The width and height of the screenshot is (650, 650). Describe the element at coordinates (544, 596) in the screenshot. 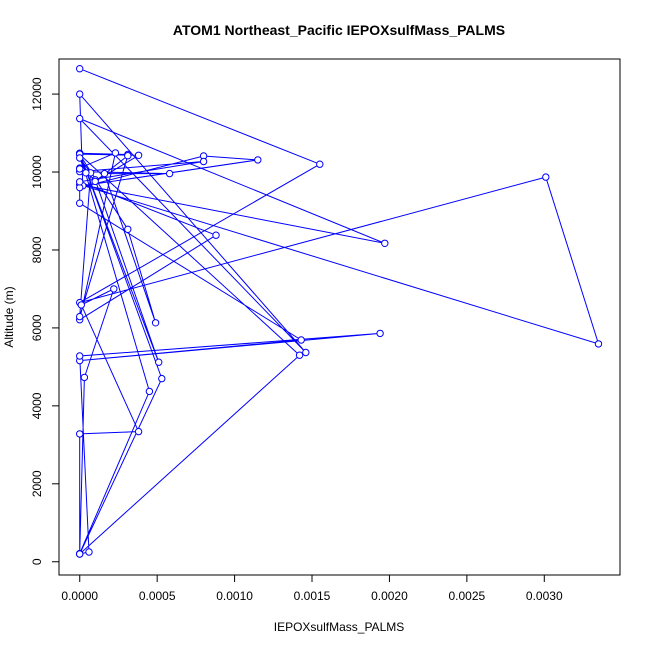

I see `x-tick-label: 0.0030` at that location.